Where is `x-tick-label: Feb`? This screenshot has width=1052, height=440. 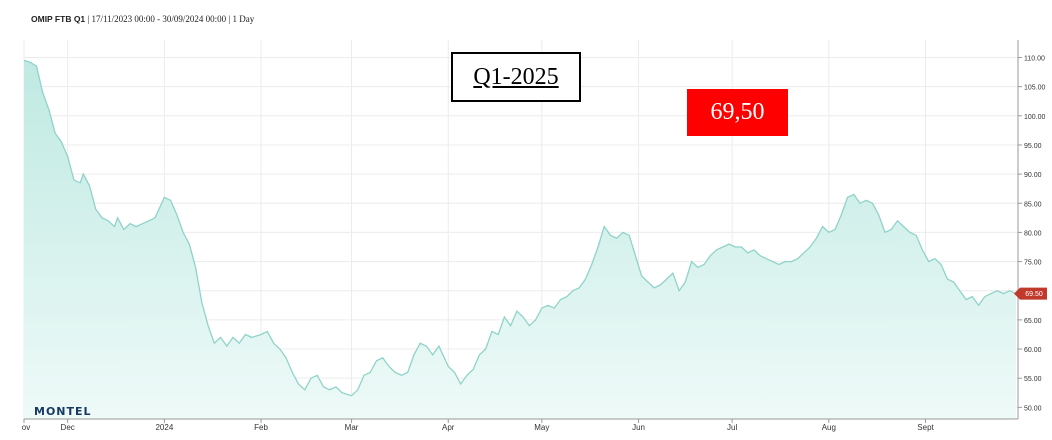 x-tick-label: Feb is located at coordinates (261, 427).